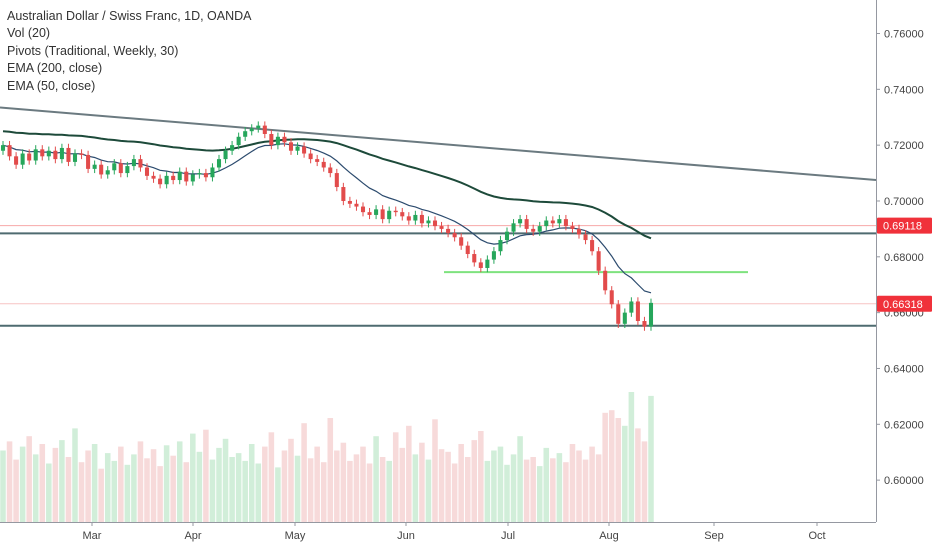 The image size is (932, 550). I want to click on trendline, so click(438, 144).